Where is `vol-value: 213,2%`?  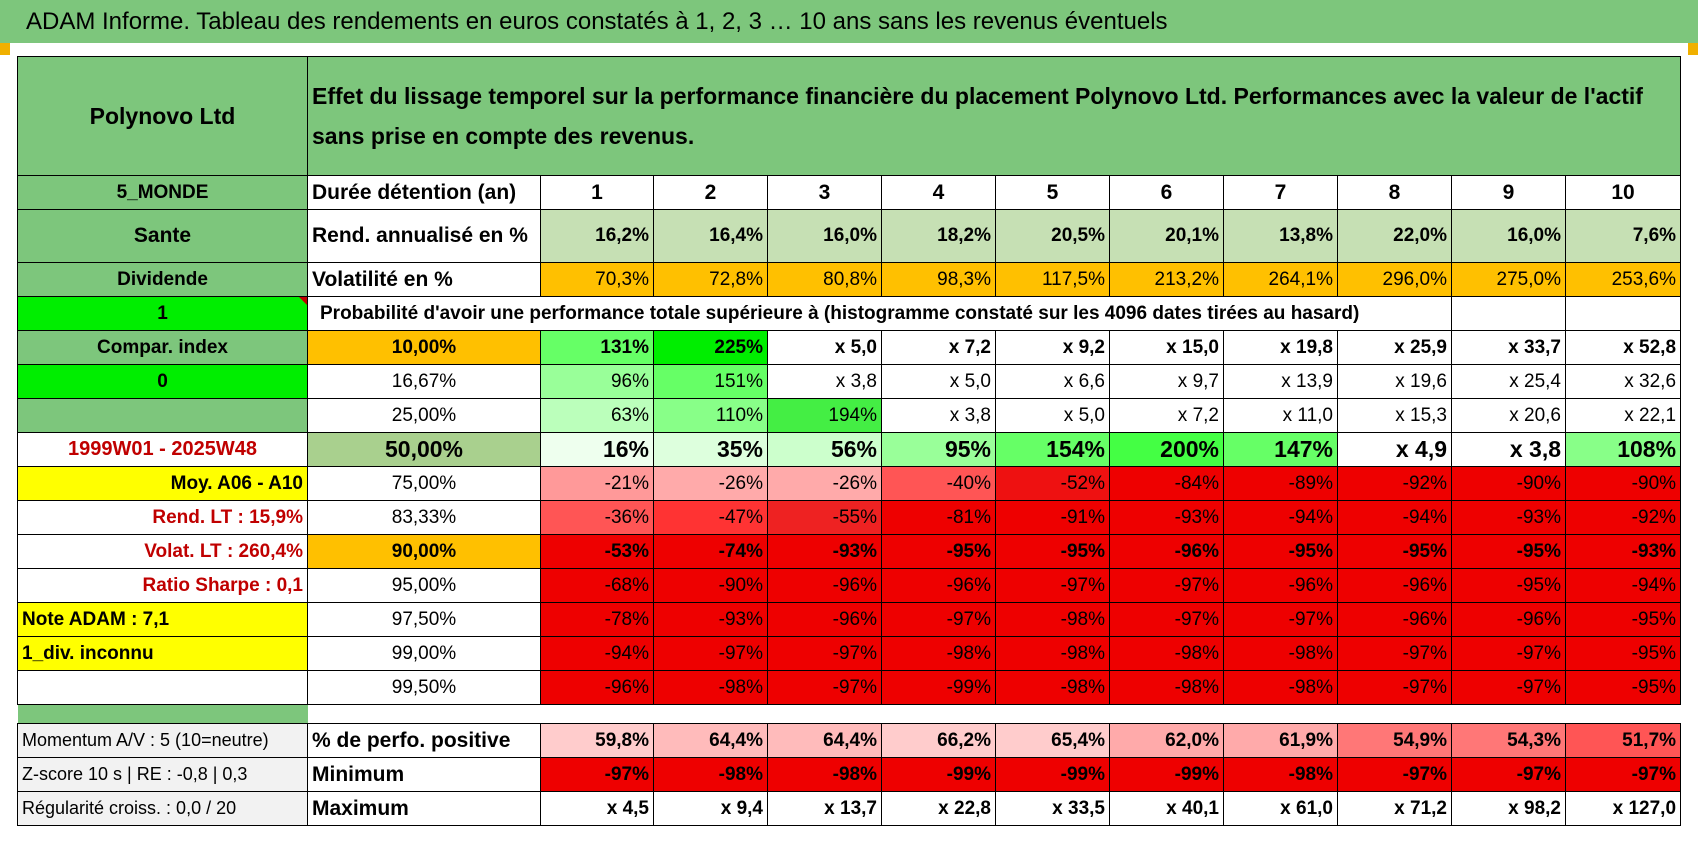
vol-value: 213,2% is located at coordinates (1166, 279).